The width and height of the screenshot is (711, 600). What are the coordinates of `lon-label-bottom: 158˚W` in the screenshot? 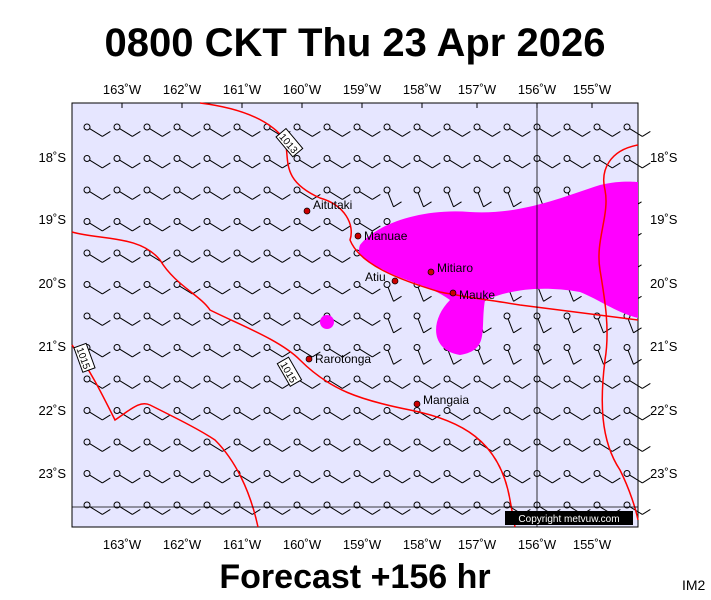 It's located at (422, 544).